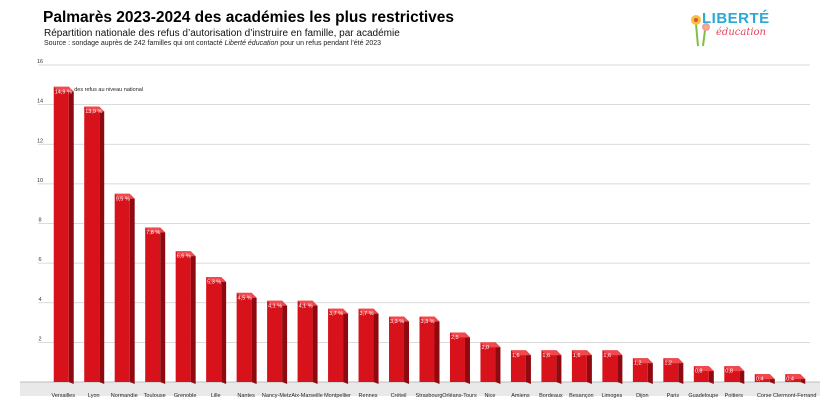 This screenshot has height=420, width=840. What do you see at coordinates (455, 338) in the screenshot?
I see `data-label: 2,5` at bounding box center [455, 338].